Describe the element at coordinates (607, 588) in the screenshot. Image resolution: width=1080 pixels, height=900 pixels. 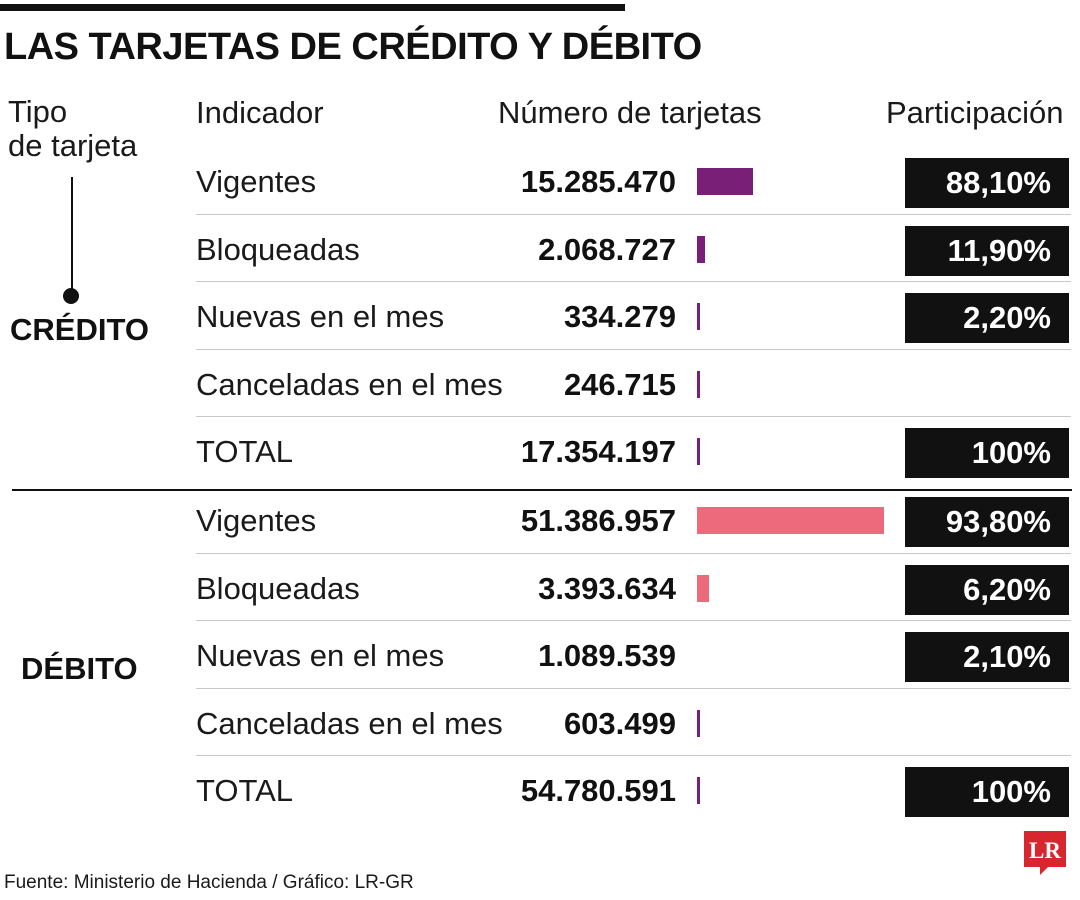
I see `row-numero: 3.393.634` at that location.